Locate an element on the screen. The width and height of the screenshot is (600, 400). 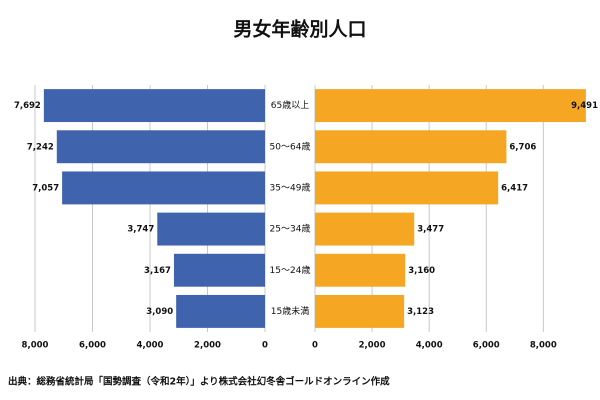
value-label: 3,160 is located at coordinates (421, 271).